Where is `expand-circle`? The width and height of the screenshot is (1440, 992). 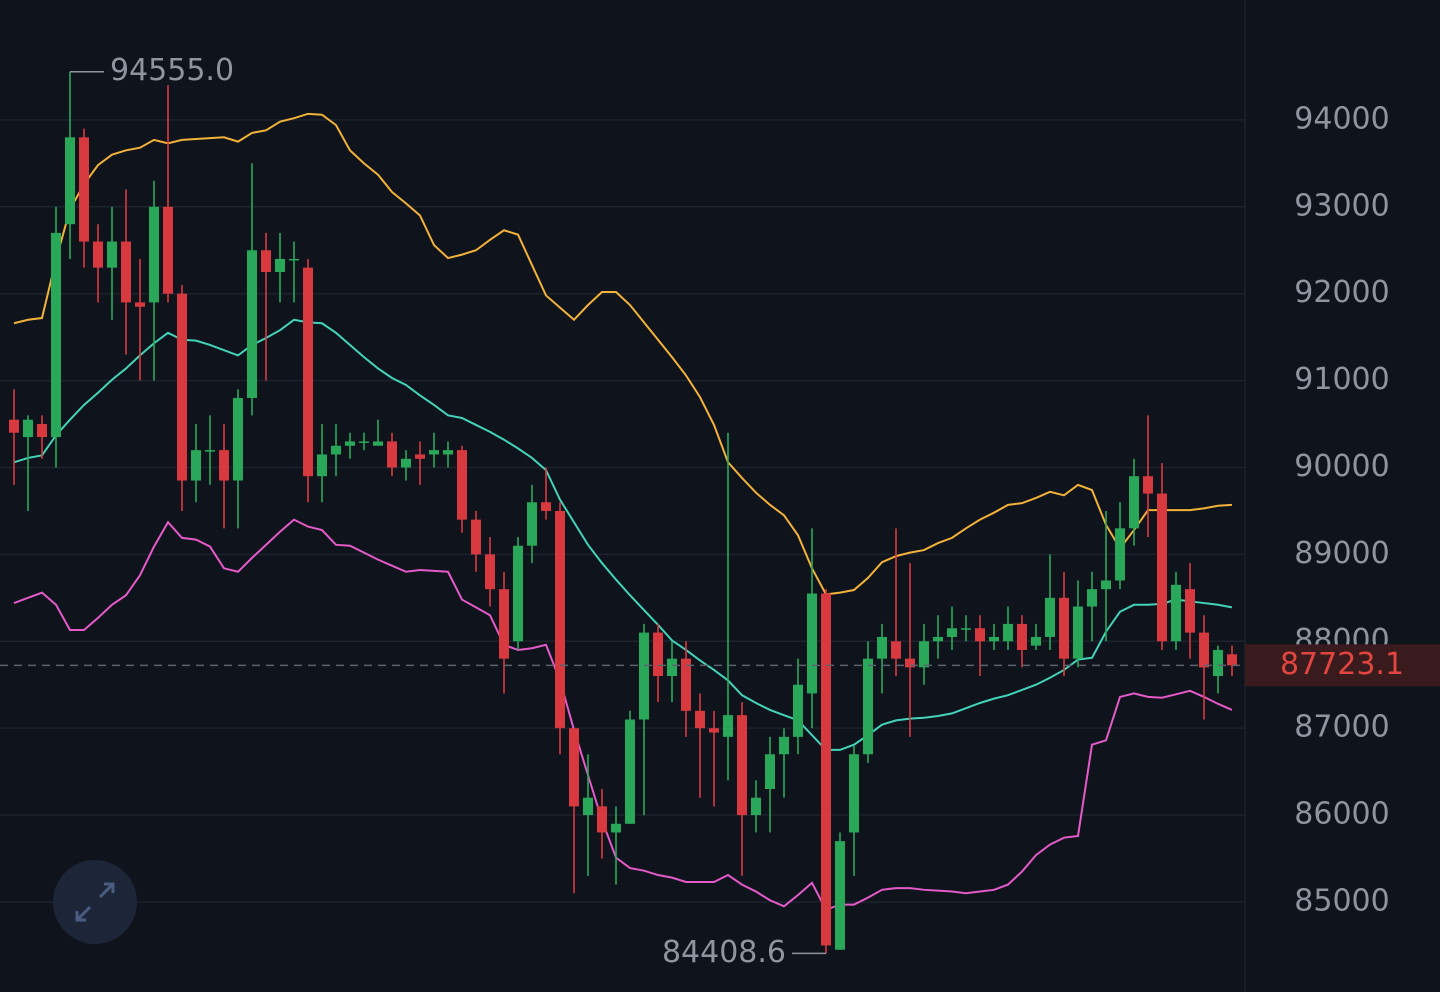
expand-circle is located at coordinates (95, 902).